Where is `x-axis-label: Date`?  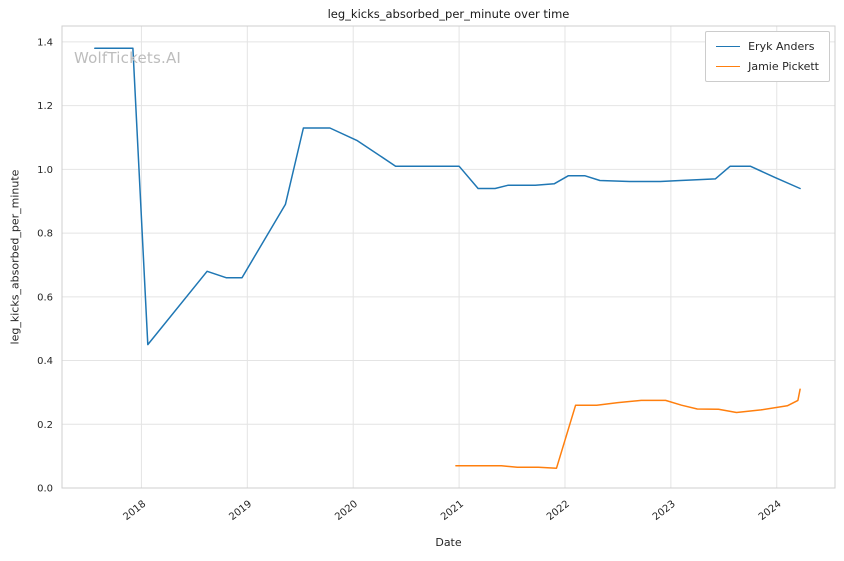 x-axis-label: Date is located at coordinates (448, 542).